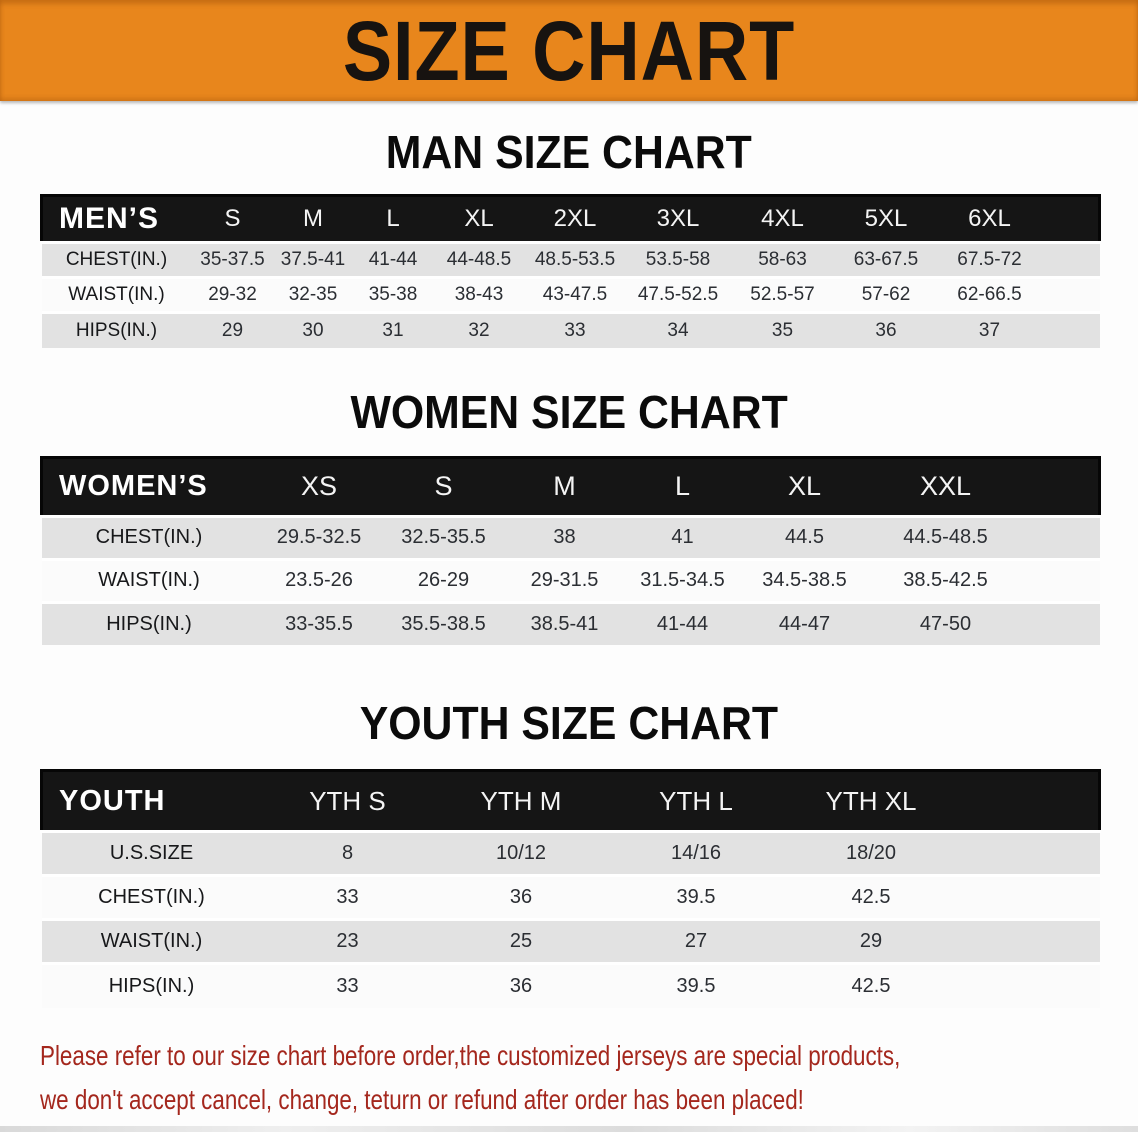 Image resolution: width=1138 pixels, height=1132 pixels. What do you see at coordinates (575, 259) in the screenshot?
I see `size-value: 48.5-53.5` at bounding box center [575, 259].